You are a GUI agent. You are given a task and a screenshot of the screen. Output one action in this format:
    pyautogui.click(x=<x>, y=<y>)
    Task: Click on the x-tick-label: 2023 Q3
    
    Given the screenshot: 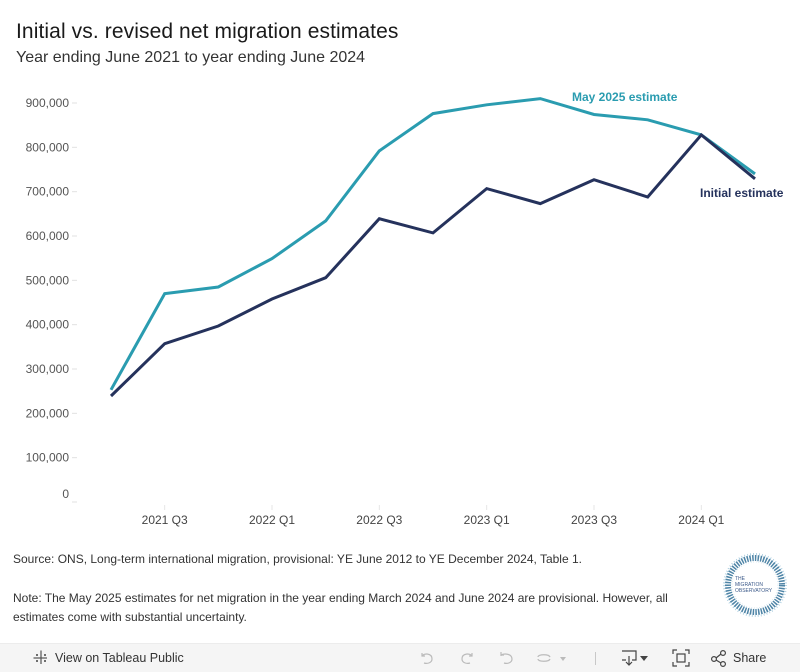 What is the action you would take?
    pyautogui.click(x=594, y=520)
    